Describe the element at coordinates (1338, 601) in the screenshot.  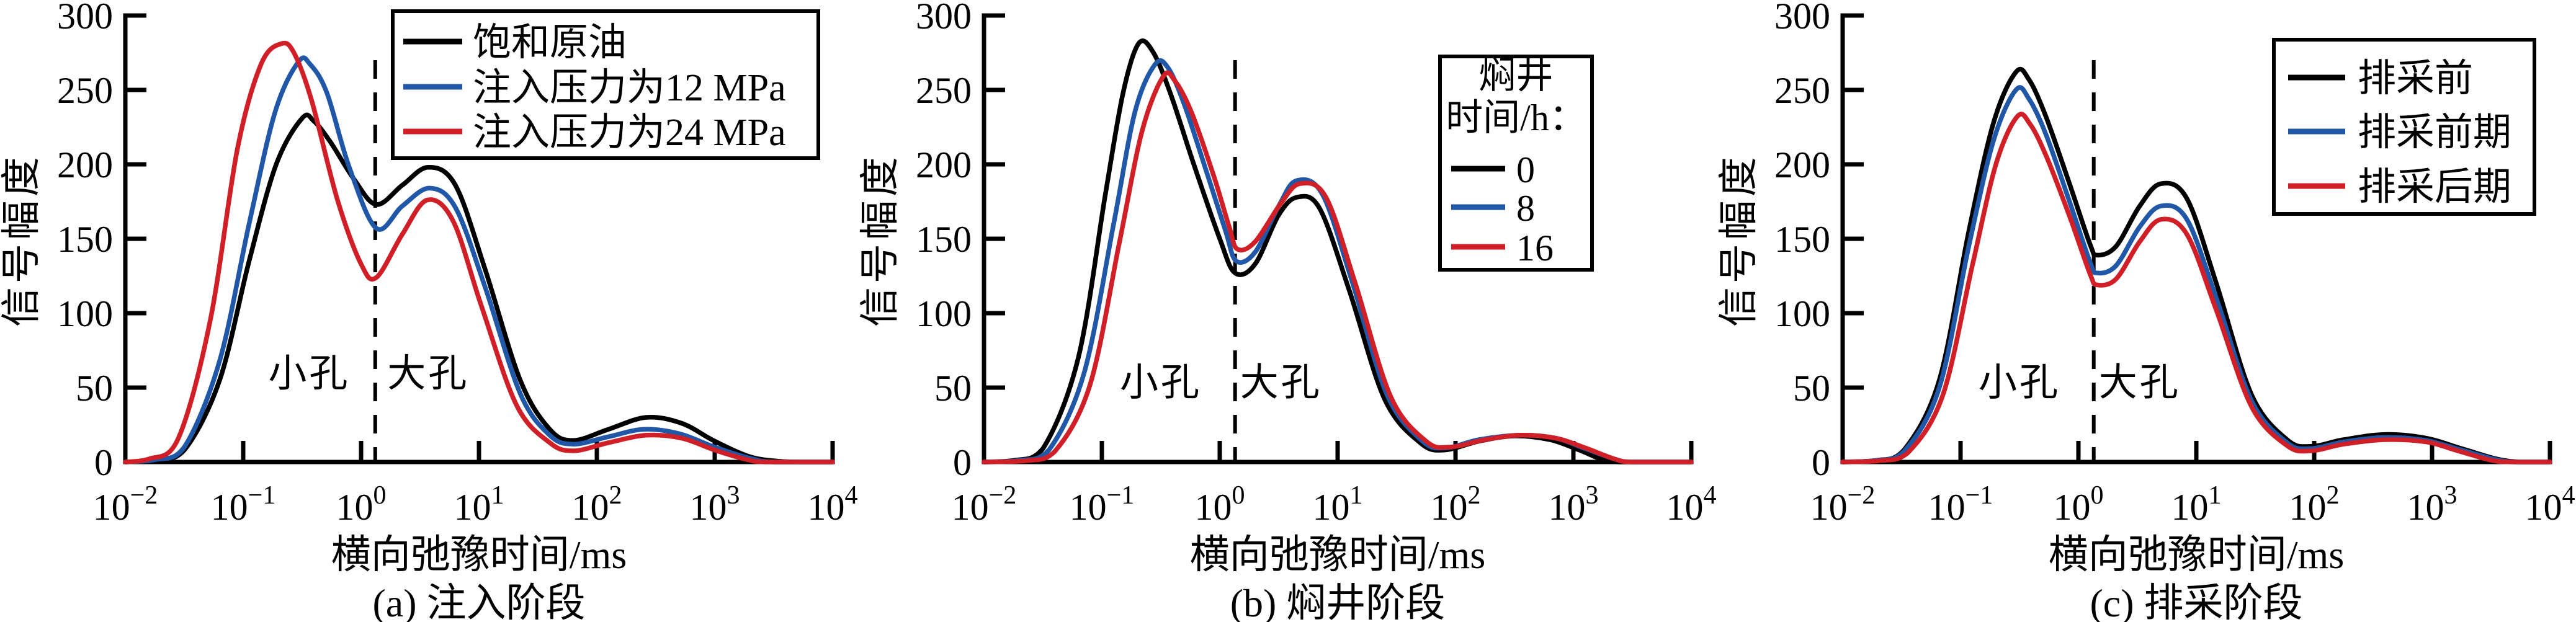
I see `panel-caption: (b) 焖井阶段` at that location.